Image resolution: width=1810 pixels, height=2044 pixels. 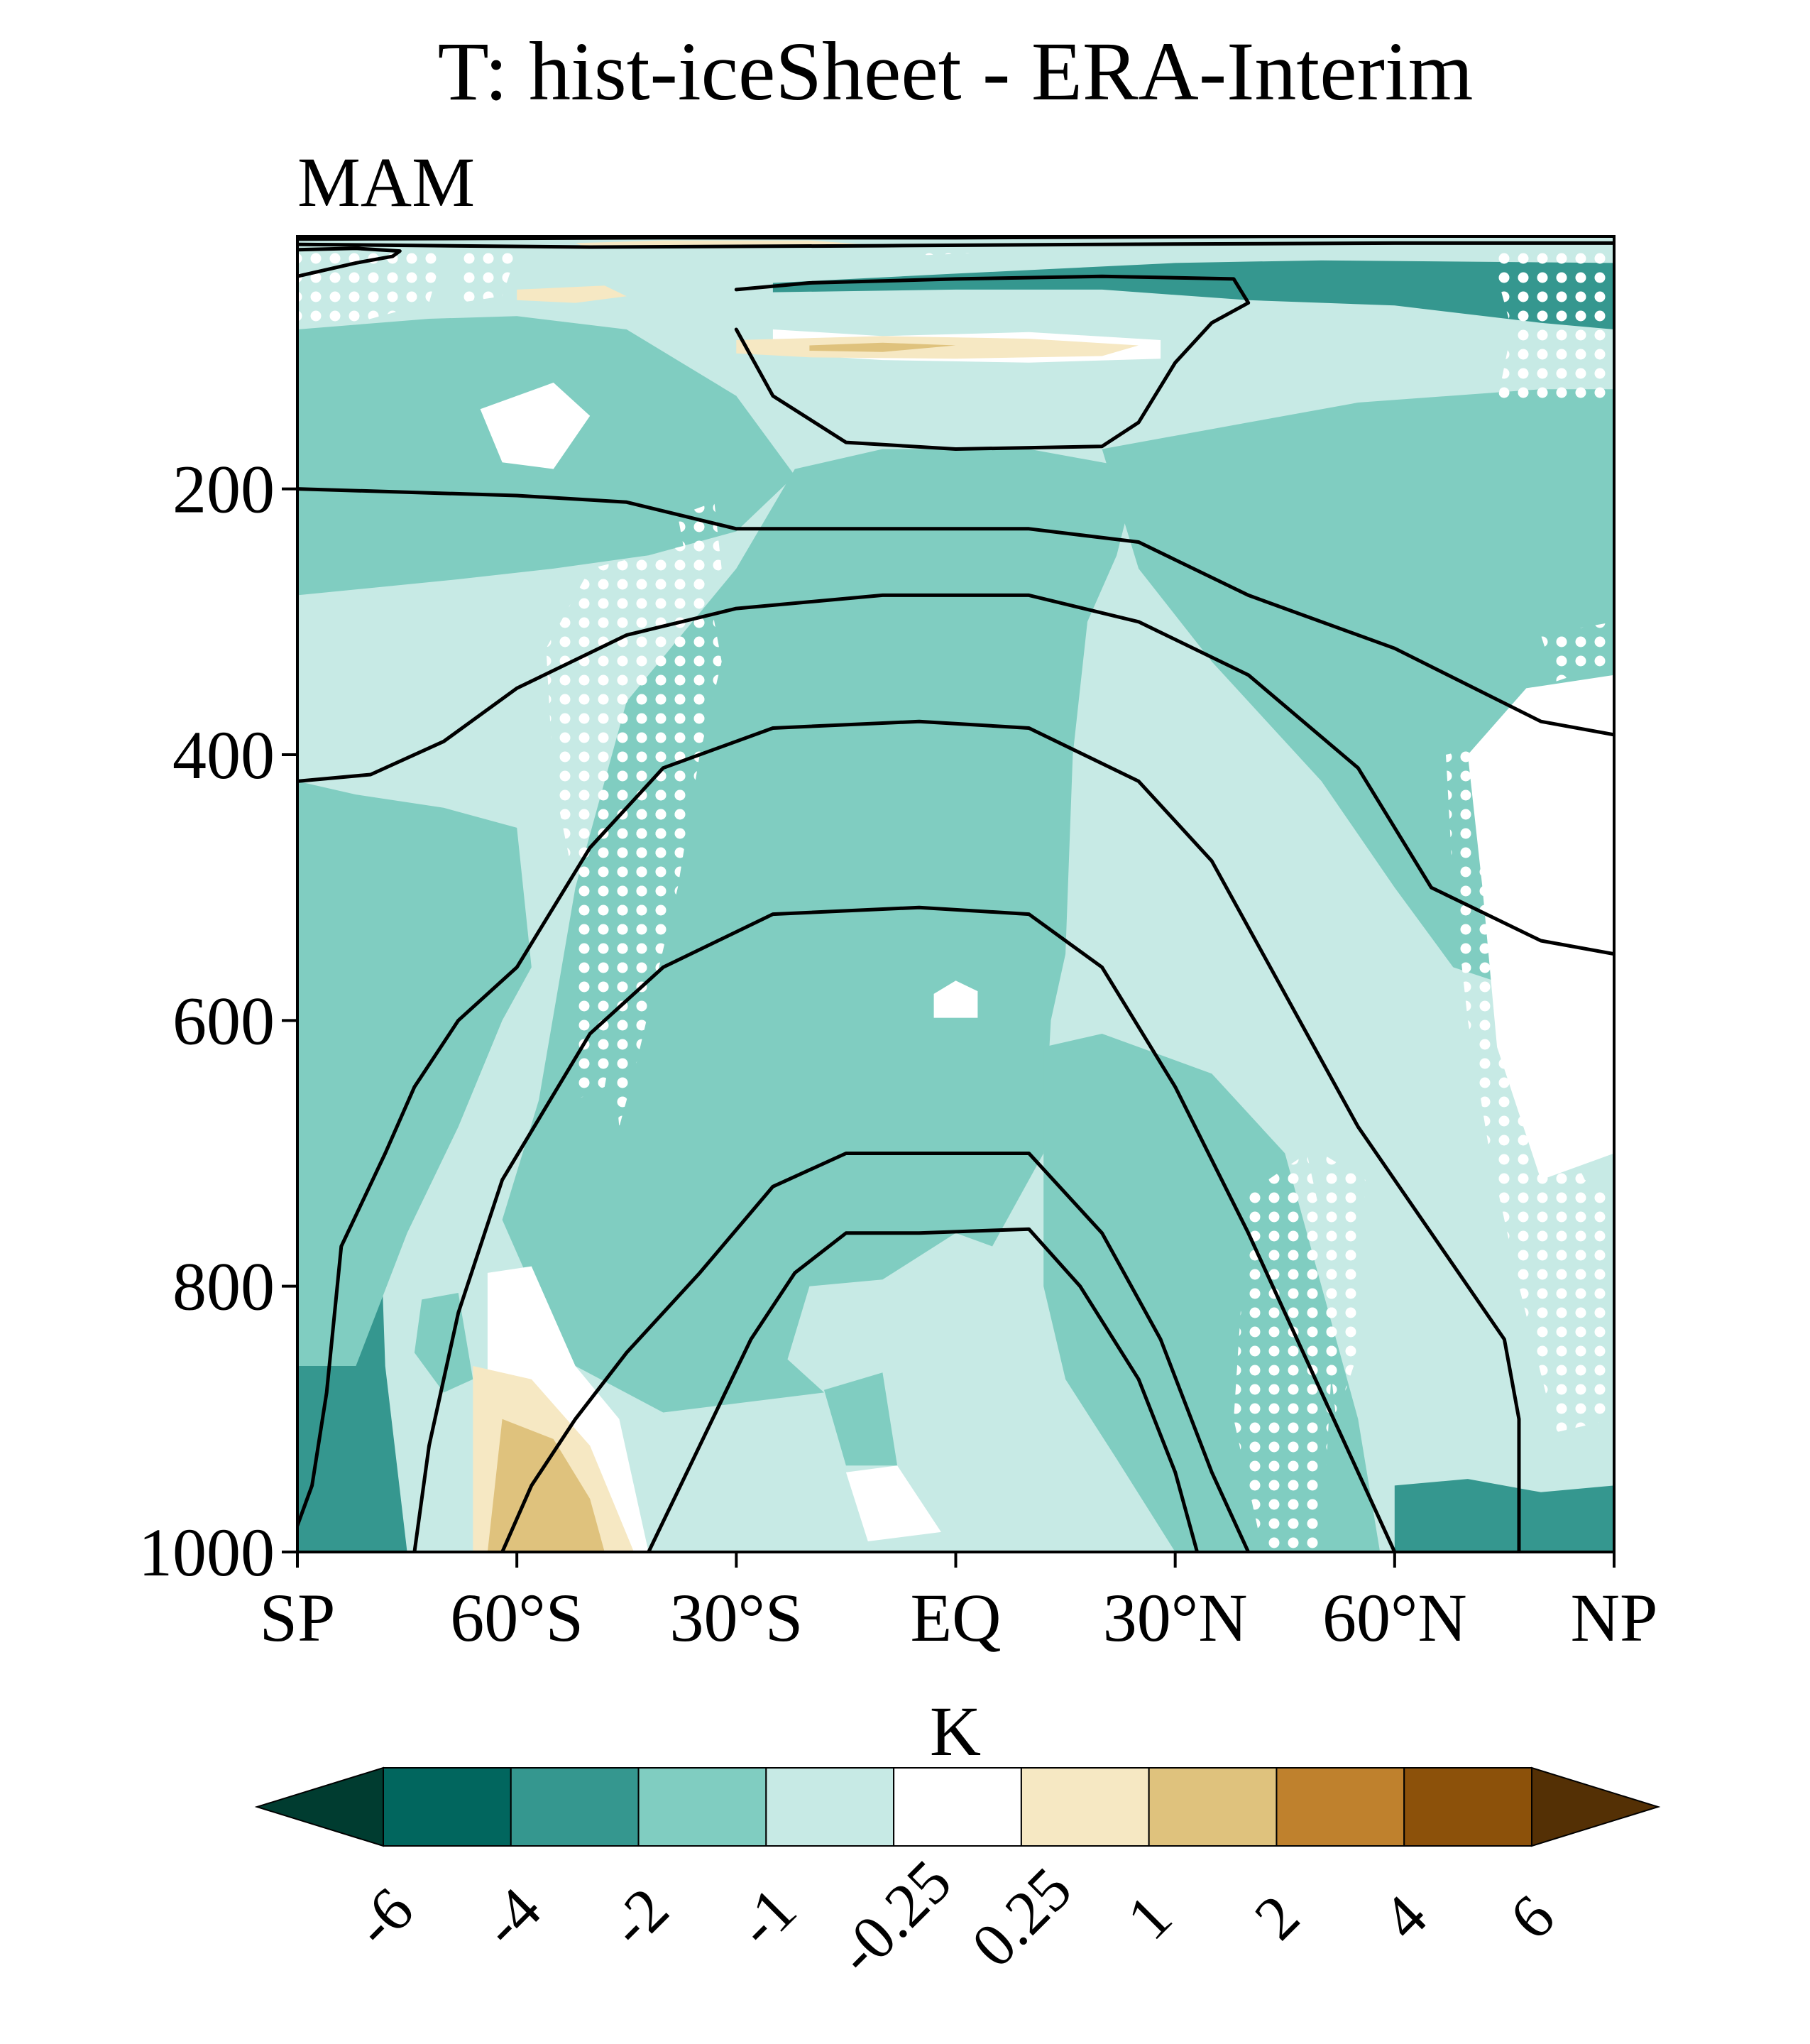 What do you see at coordinates (512, 1917) in the screenshot?
I see `colorbar-tick-label-1: -4` at bounding box center [512, 1917].